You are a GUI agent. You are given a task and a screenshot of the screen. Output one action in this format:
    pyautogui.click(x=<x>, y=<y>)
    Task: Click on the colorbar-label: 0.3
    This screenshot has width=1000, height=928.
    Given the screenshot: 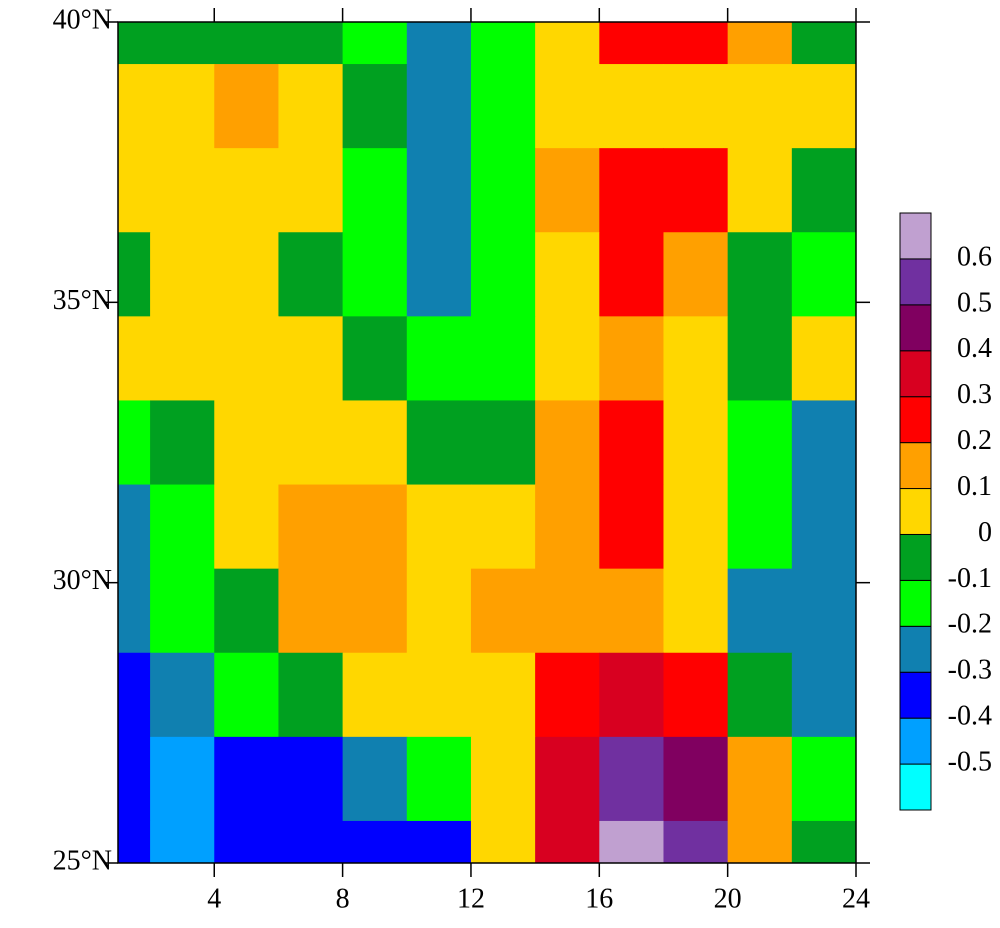 What is the action you would take?
    pyautogui.click(x=974, y=394)
    